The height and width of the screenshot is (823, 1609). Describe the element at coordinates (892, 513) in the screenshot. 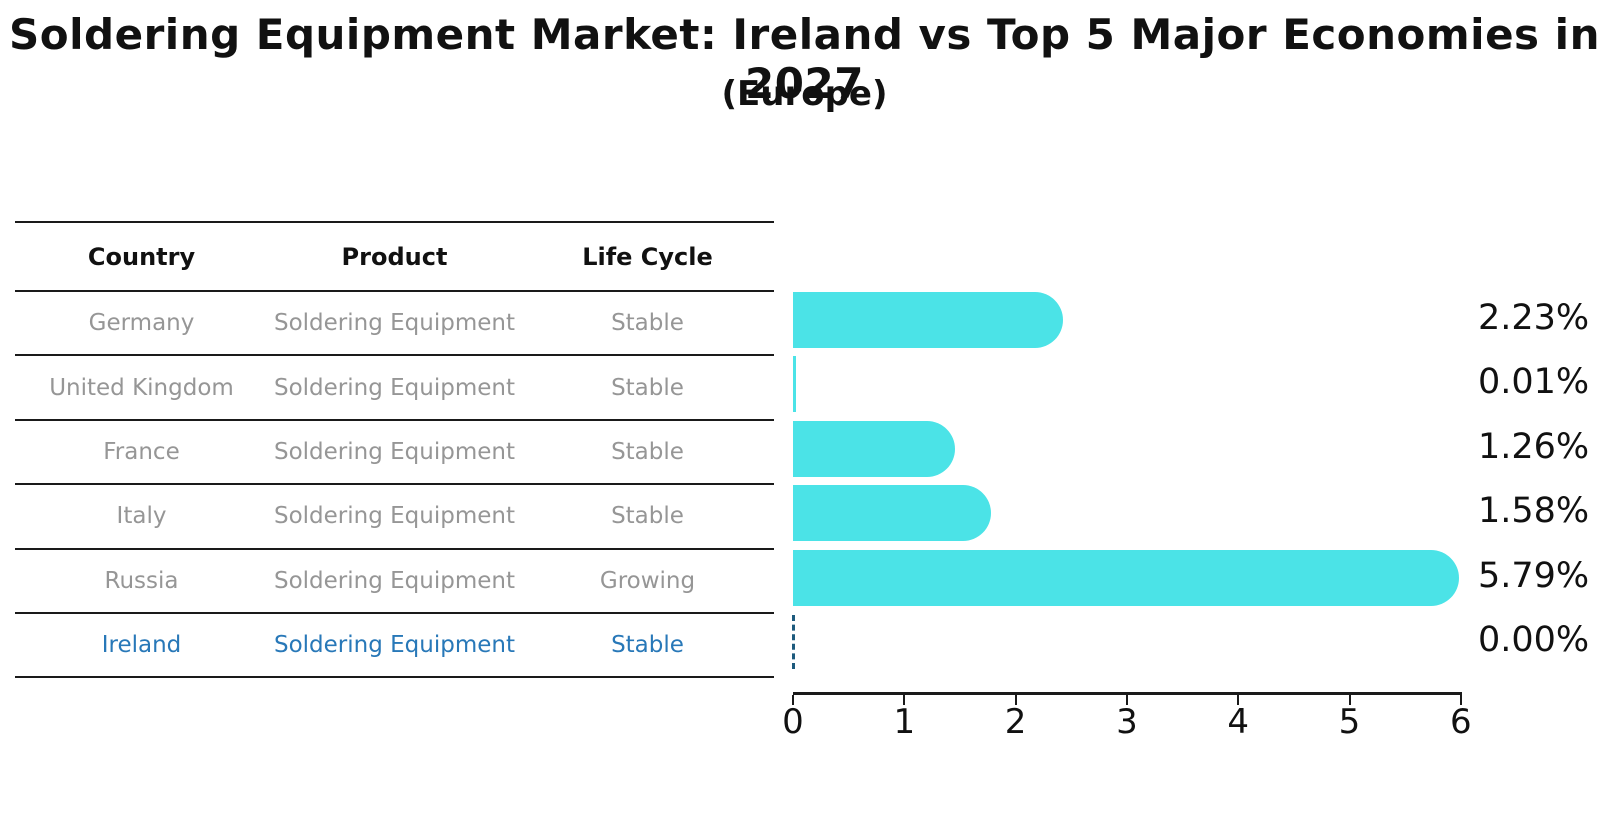

I see `bar-italy` at that location.